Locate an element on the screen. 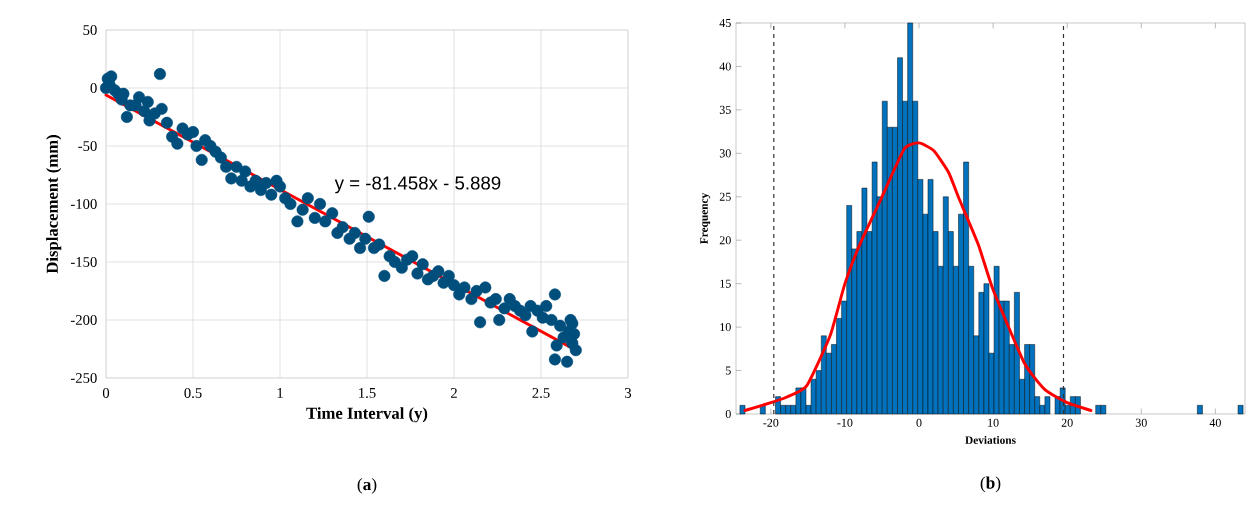 The image size is (1247, 505). x-tick-label: 0.5 is located at coordinates (193, 393).